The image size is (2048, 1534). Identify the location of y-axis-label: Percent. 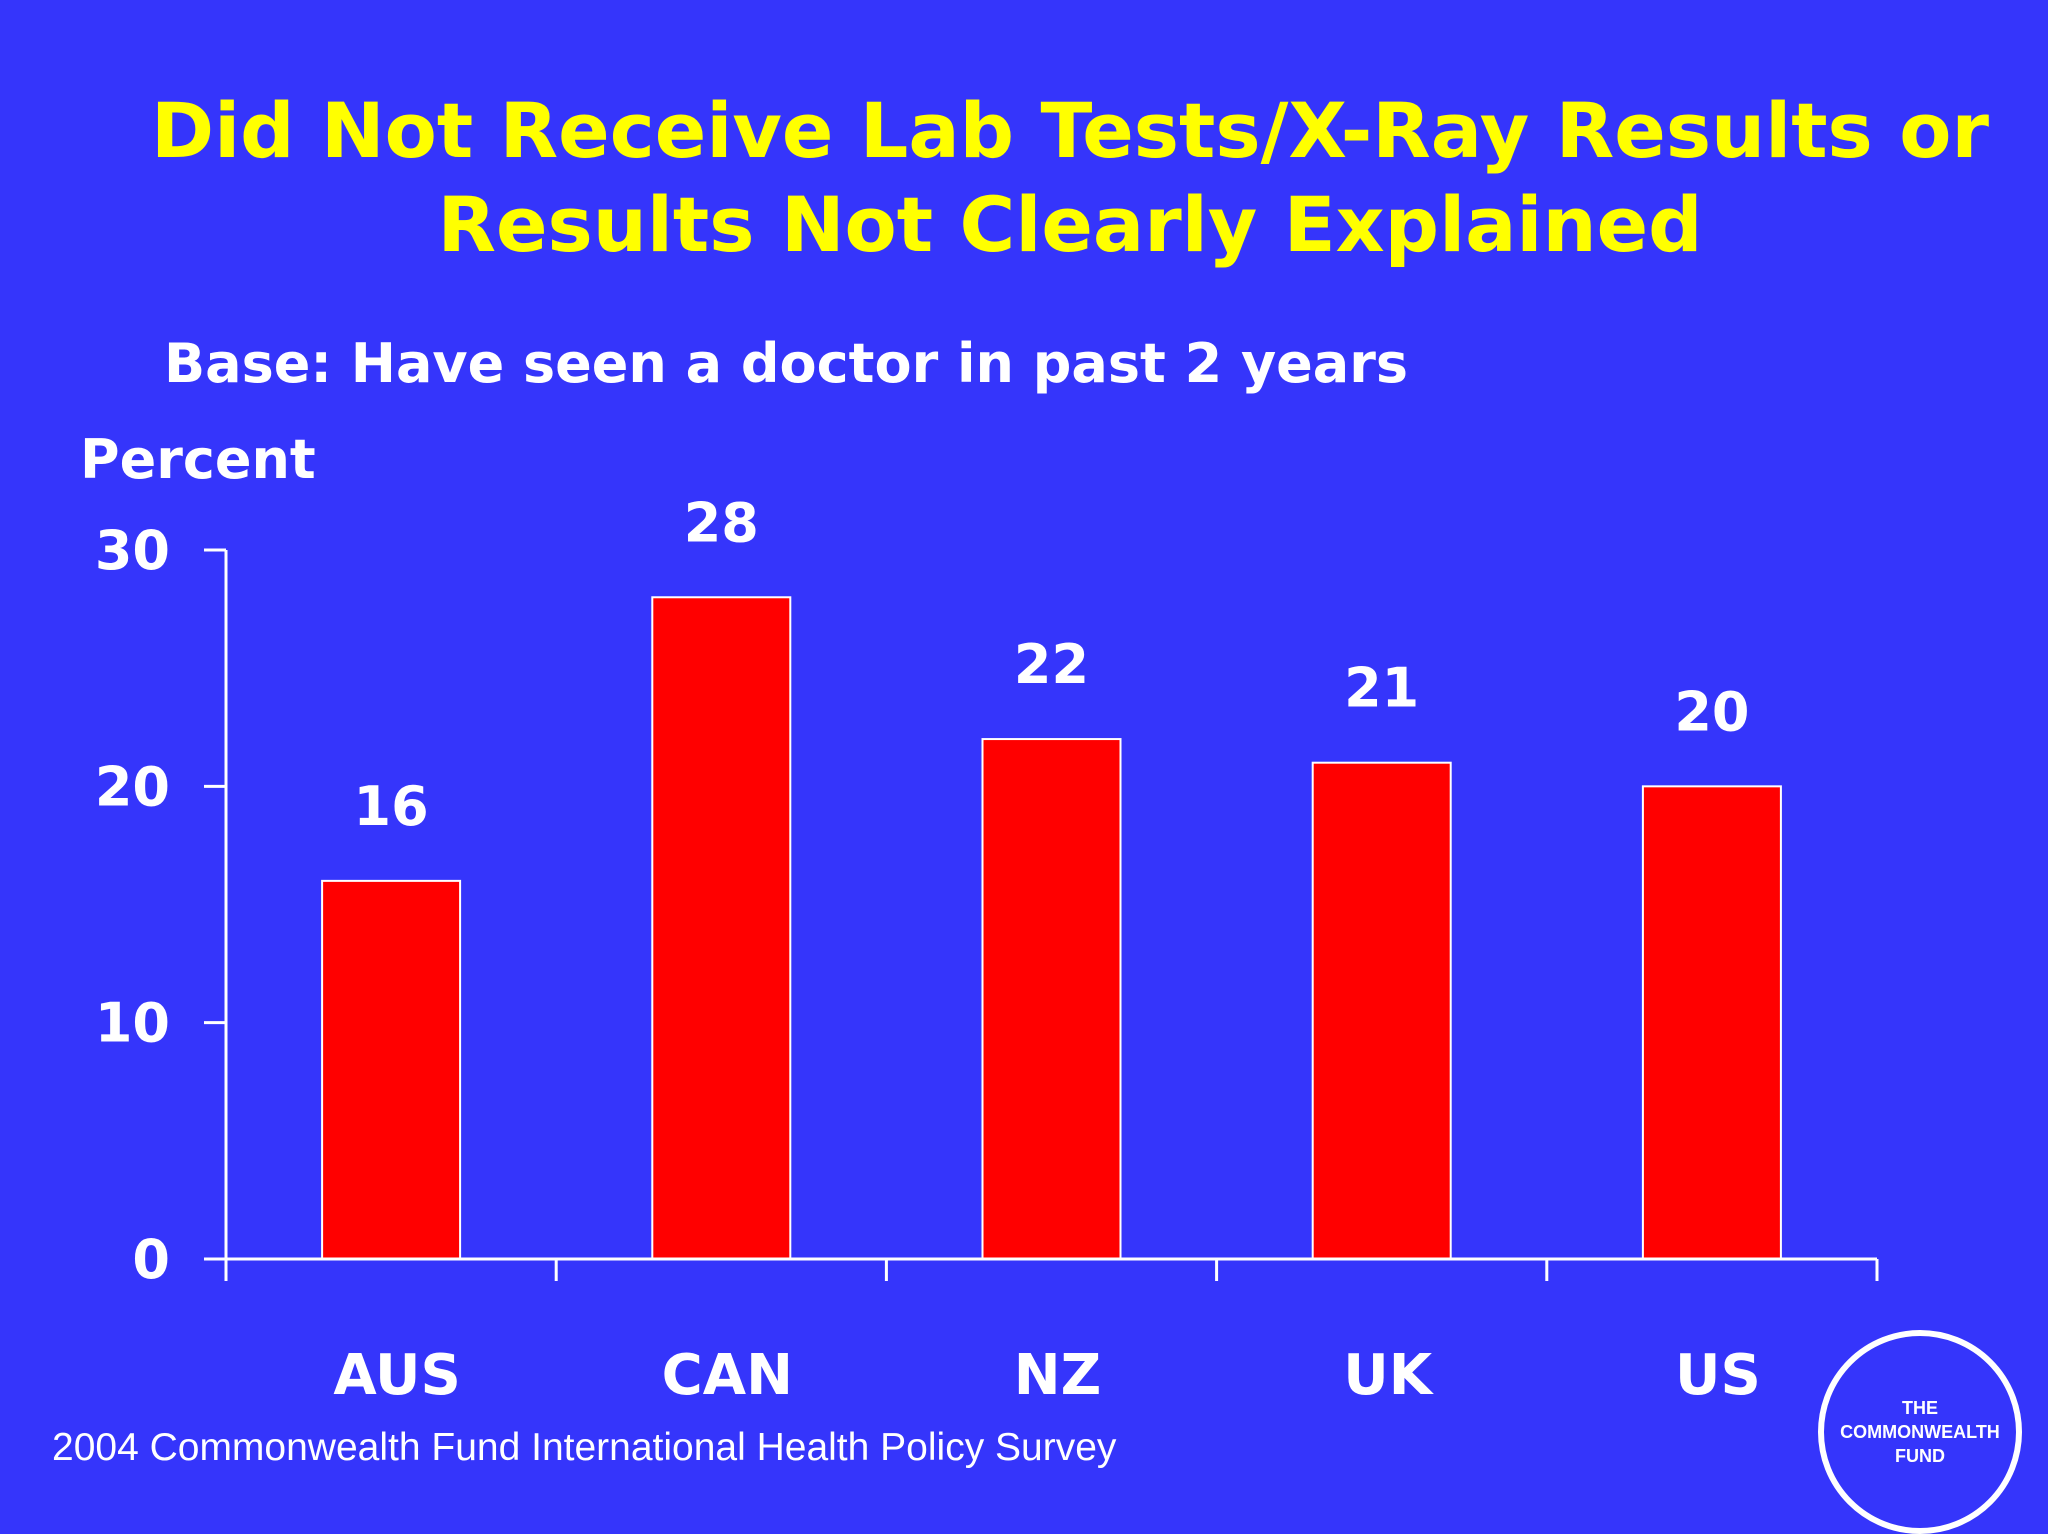
(198, 459).